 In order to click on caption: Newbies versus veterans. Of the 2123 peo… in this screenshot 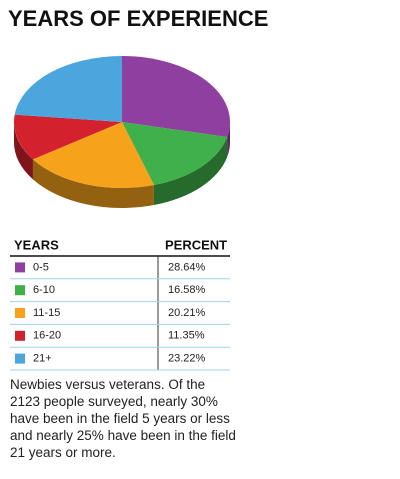, I will do `click(123, 418)`.